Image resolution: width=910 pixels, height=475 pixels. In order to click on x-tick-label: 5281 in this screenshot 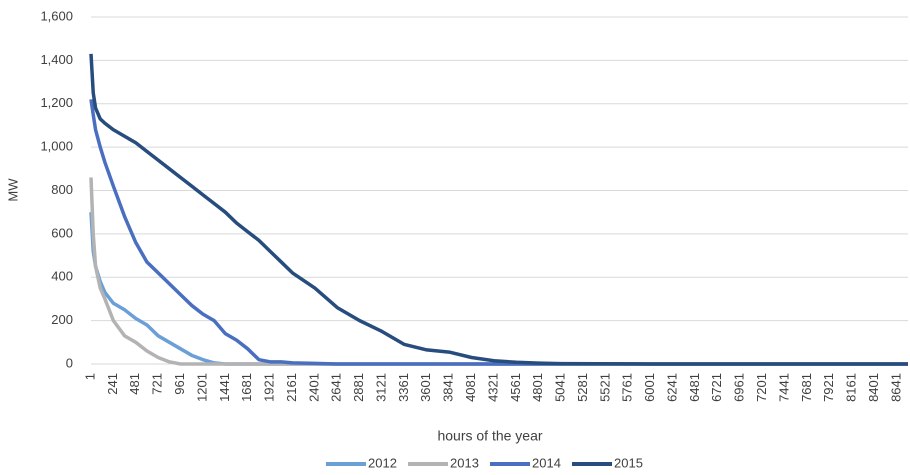, I will do `click(582, 387)`.